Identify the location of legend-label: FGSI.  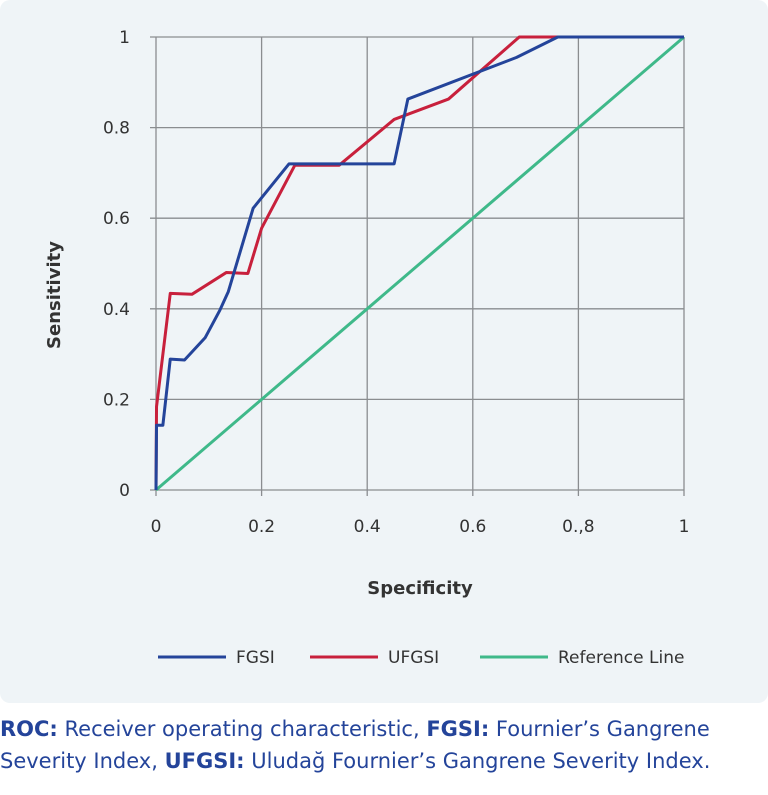
(255, 658).